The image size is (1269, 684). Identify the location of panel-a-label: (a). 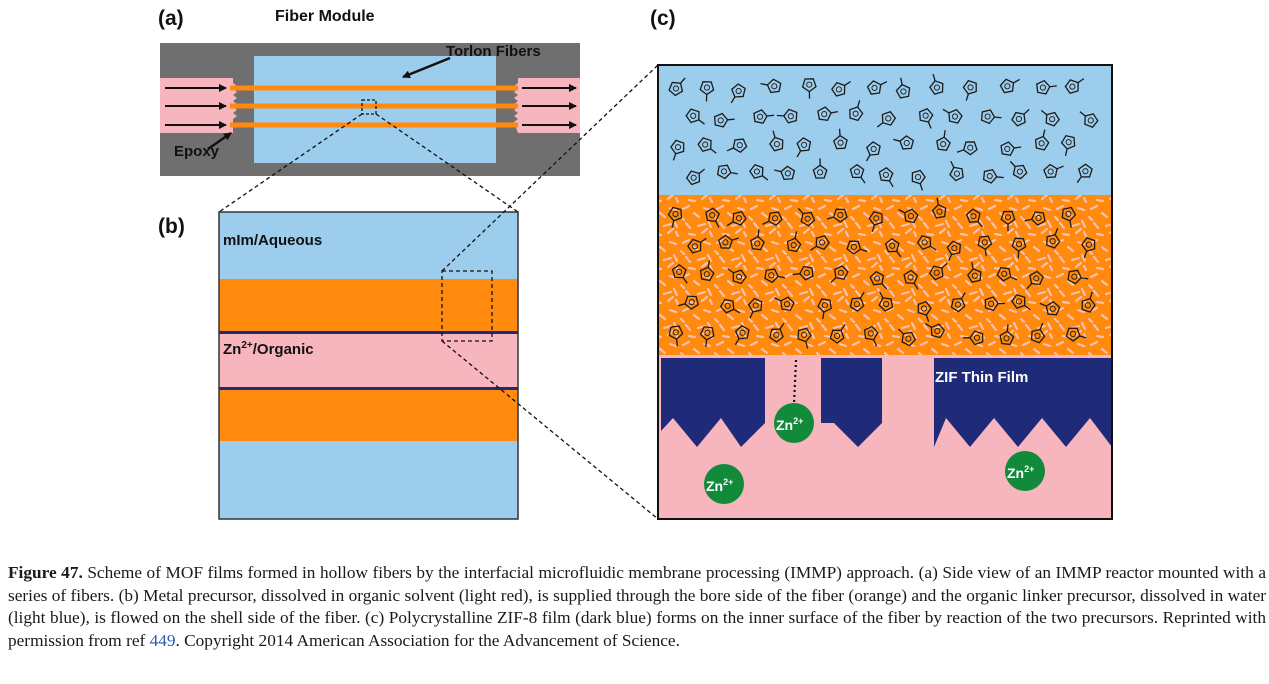
(171, 18).